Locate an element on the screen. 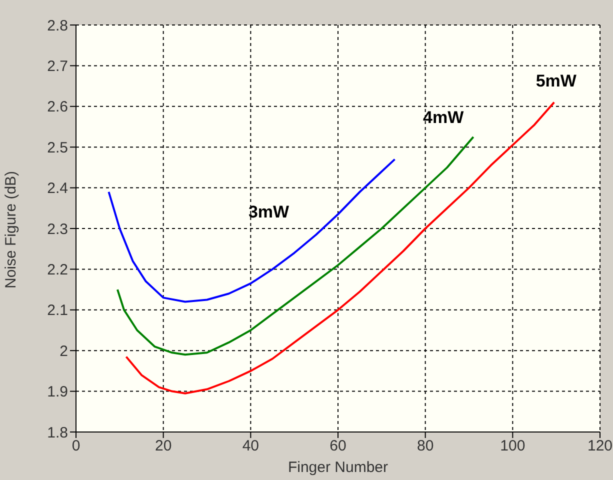 The width and height of the screenshot is (613, 480). y-axis-title: Noise Figure (dB) is located at coordinates (11, 229).